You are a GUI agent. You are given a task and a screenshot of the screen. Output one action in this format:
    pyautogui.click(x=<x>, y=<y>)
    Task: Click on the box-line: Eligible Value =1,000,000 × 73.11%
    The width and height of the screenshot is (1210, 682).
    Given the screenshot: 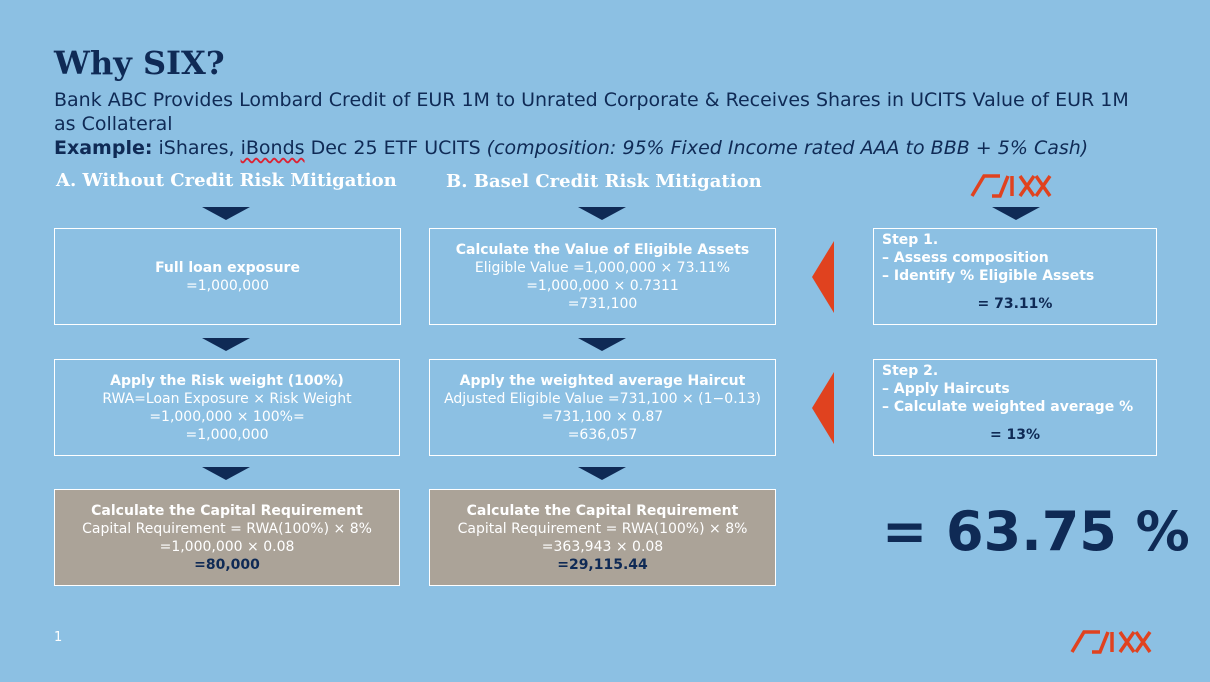 What is the action you would take?
    pyautogui.click(x=602, y=267)
    